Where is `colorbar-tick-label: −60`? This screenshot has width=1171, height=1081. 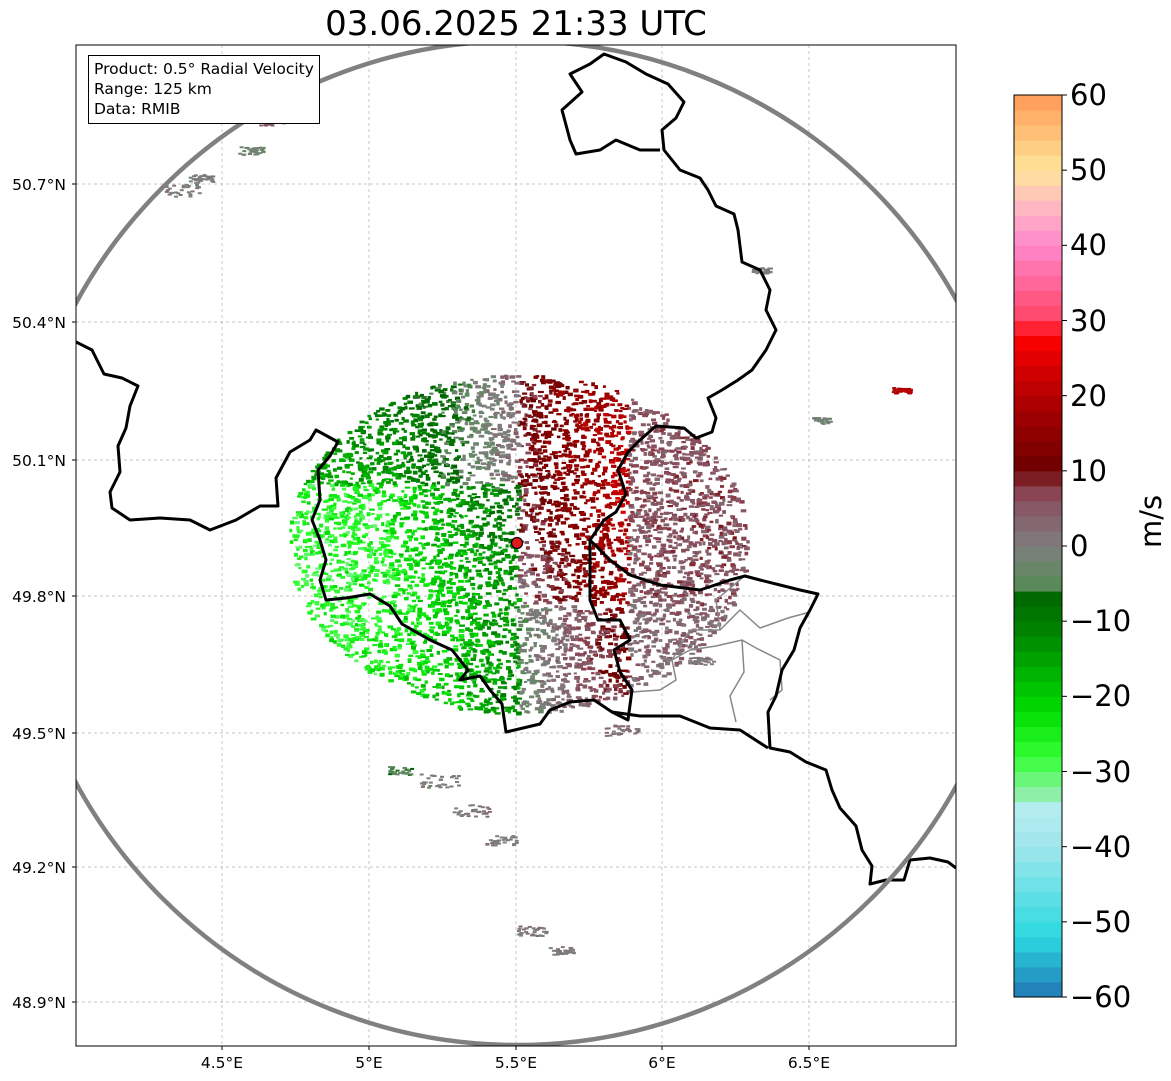
colorbar-tick-label: −60 is located at coordinates (1101, 997).